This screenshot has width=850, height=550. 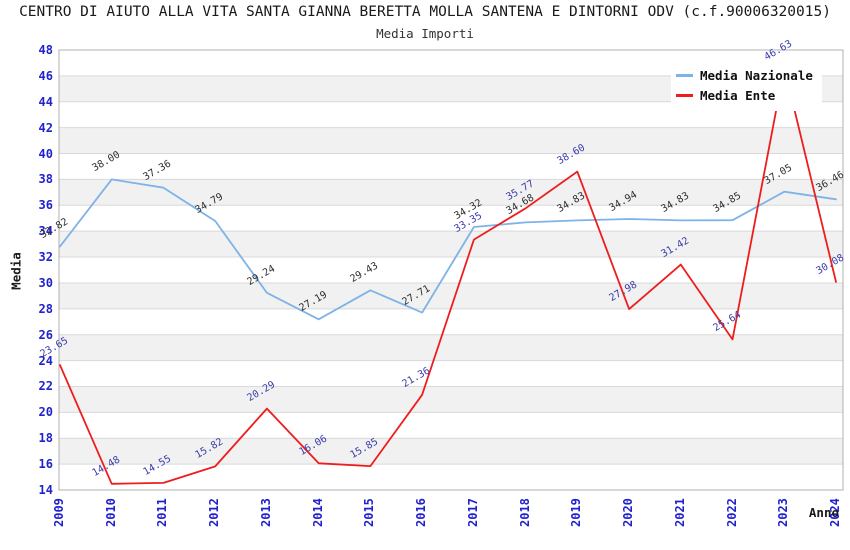 I want to click on chart-subtitle: Media Importi, so click(x=425, y=33).